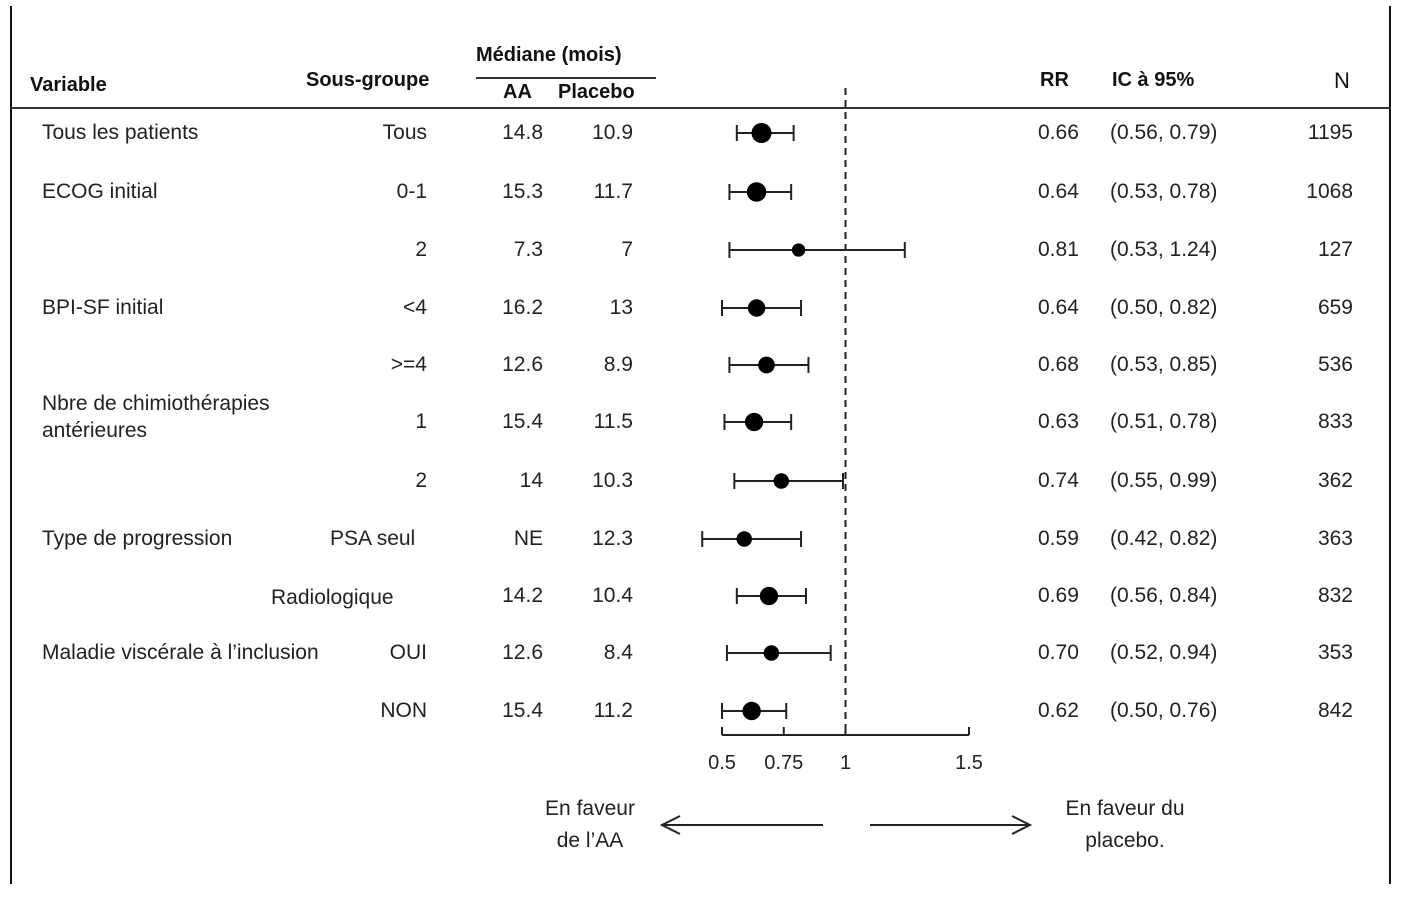 Image resolution: width=1409 pixels, height=905 pixels. What do you see at coordinates (408, 364) in the screenshot?
I see `row-subgroup: >=4` at bounding box center [408, 364].